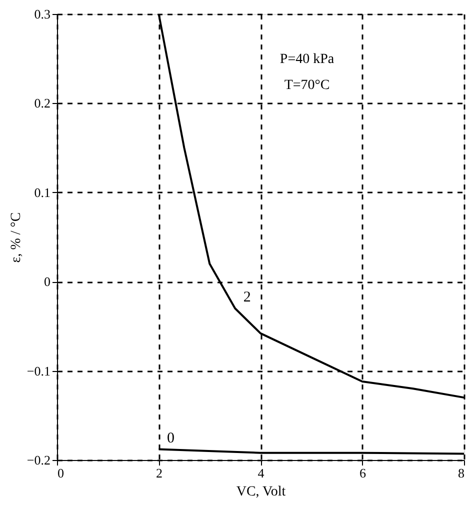 The image size is (473, 506). Describe the element at coordinates (261, 492) in the screenshot. I see `x-axis-title: VC, Volt` at that location.